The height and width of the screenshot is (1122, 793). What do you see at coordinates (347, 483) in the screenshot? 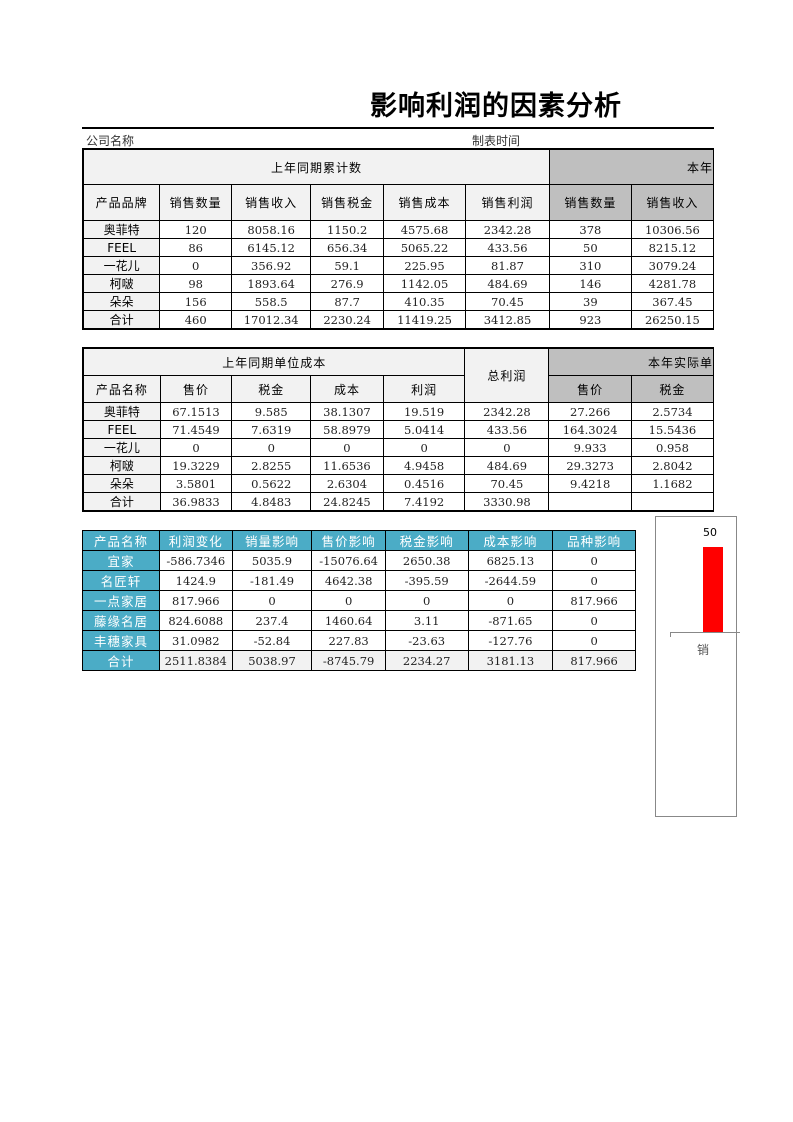
I see `table-cell: 2.6304` at bounding box center [347, 483].